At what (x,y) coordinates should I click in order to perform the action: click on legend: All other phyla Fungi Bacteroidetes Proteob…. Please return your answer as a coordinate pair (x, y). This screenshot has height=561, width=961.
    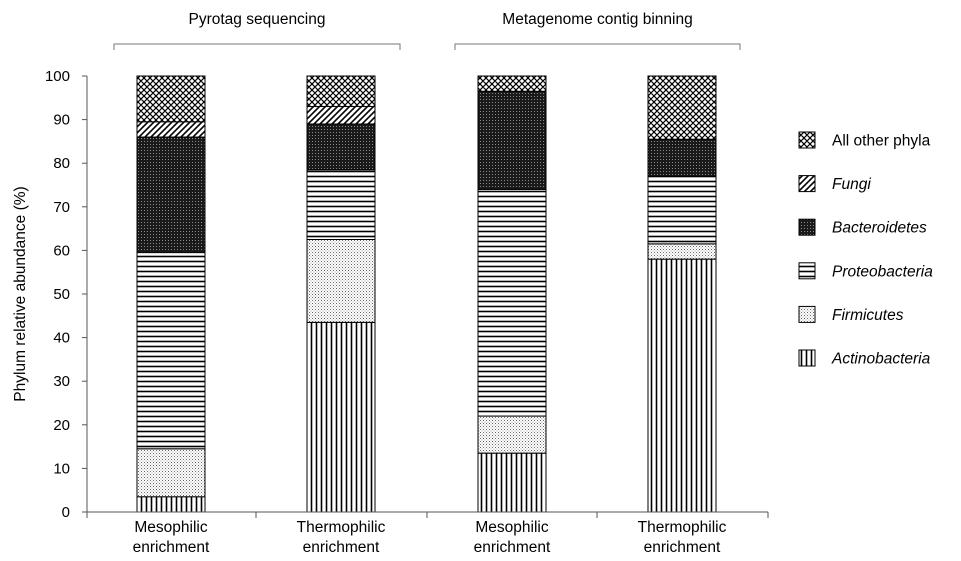
    Looking at the image, I should click on (865, 249).